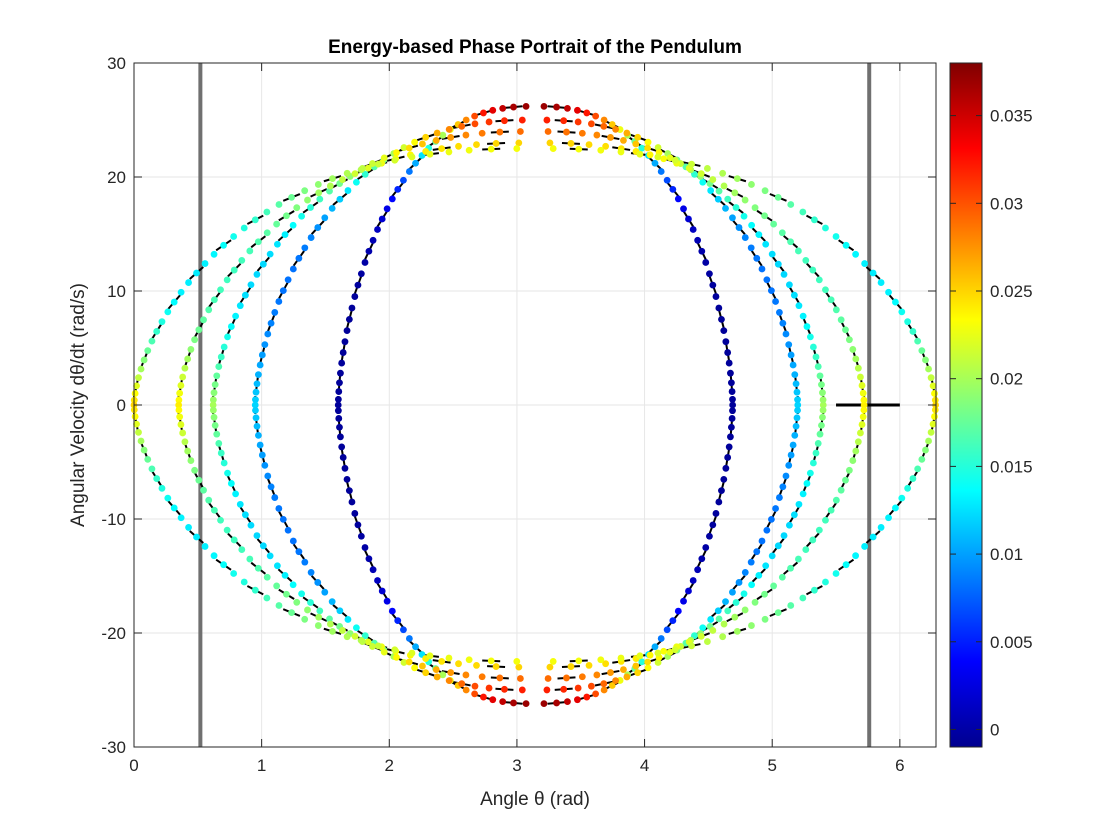 The height and width of the screenshot is (840, 1120). What do you see at coordinates (1006, 379) in the screenshot?
I see `colorbar-tick-label: 0.02` at bounding box center [1006, 379].